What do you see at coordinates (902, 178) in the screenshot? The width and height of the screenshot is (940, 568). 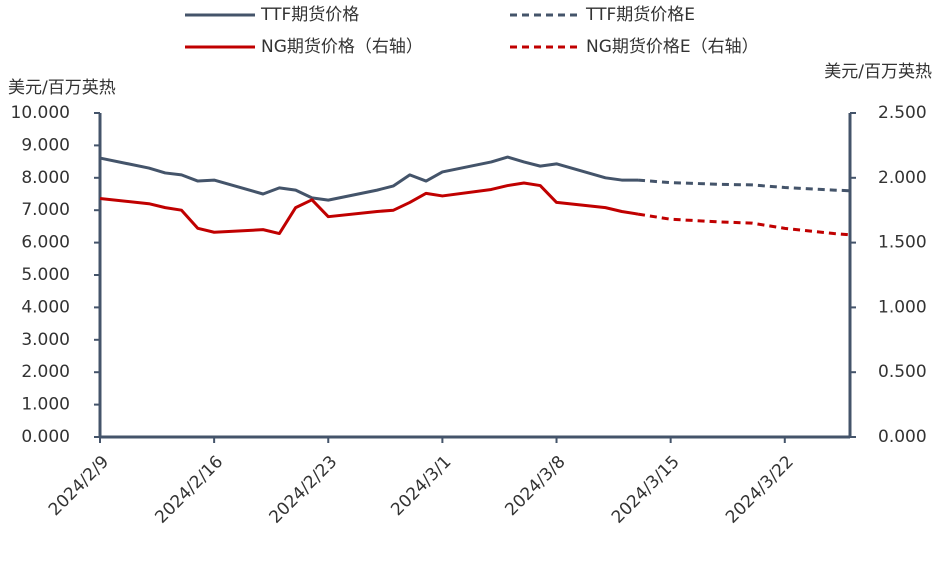 I see `y2-tick-label: 2.000` at bounding box center [902, 178].